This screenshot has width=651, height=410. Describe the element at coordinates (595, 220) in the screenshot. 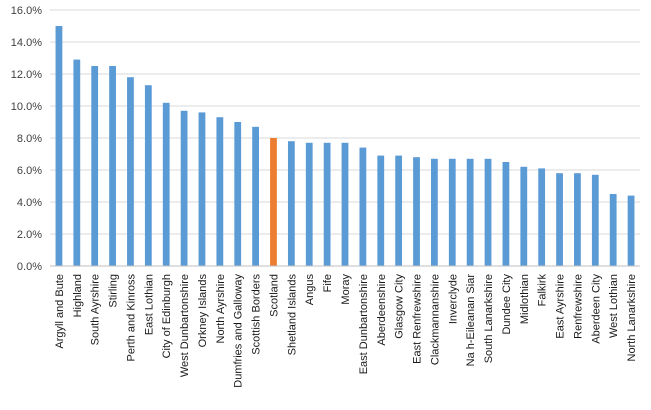

I see `bar-aberdeen-city` at that location.